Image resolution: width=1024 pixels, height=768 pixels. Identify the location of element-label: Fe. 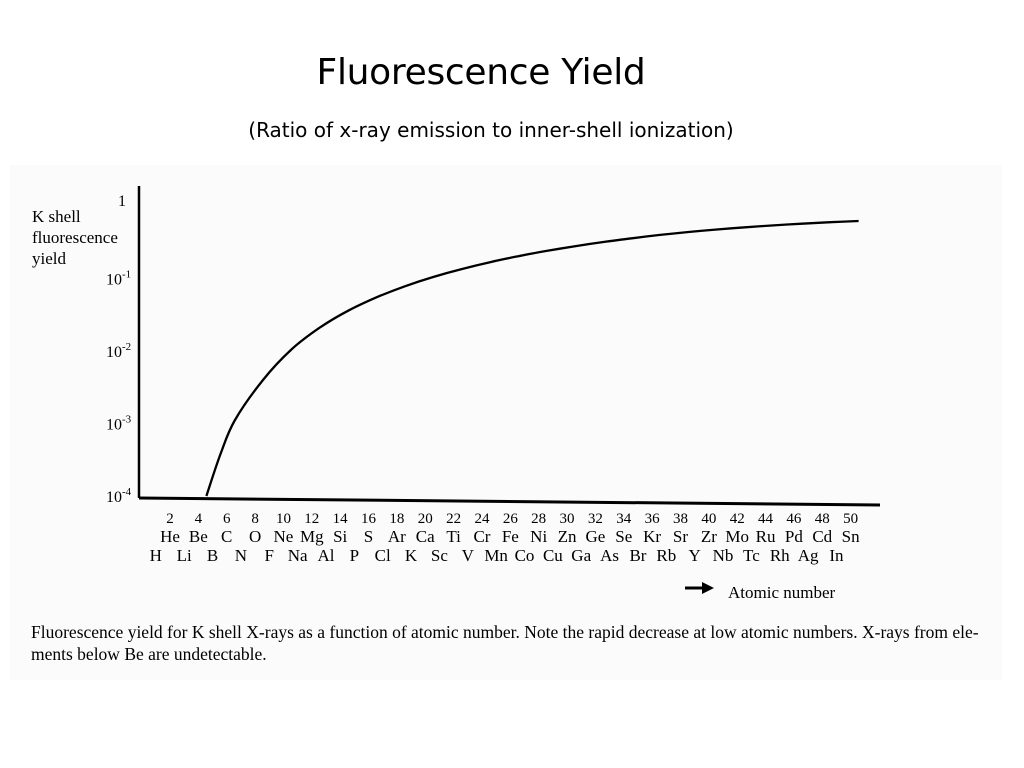
(510, 536).